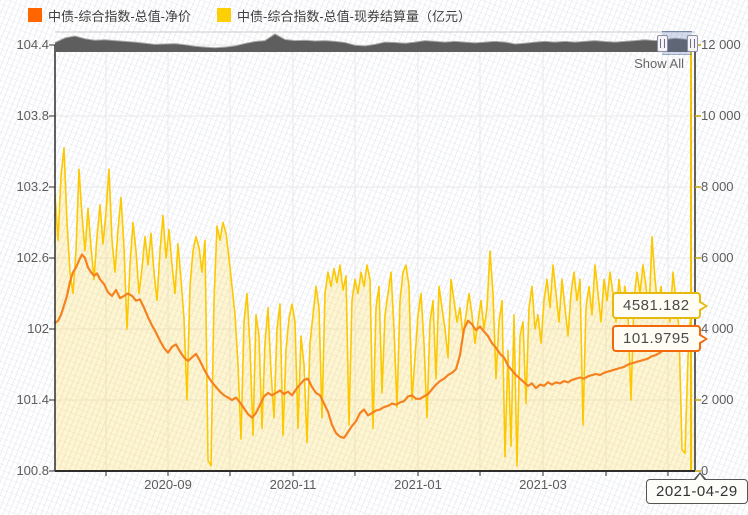  Describe the element at coordinates (721, 44) in the screenshot. I see `right-y-axis-label: 12 000` at that location.